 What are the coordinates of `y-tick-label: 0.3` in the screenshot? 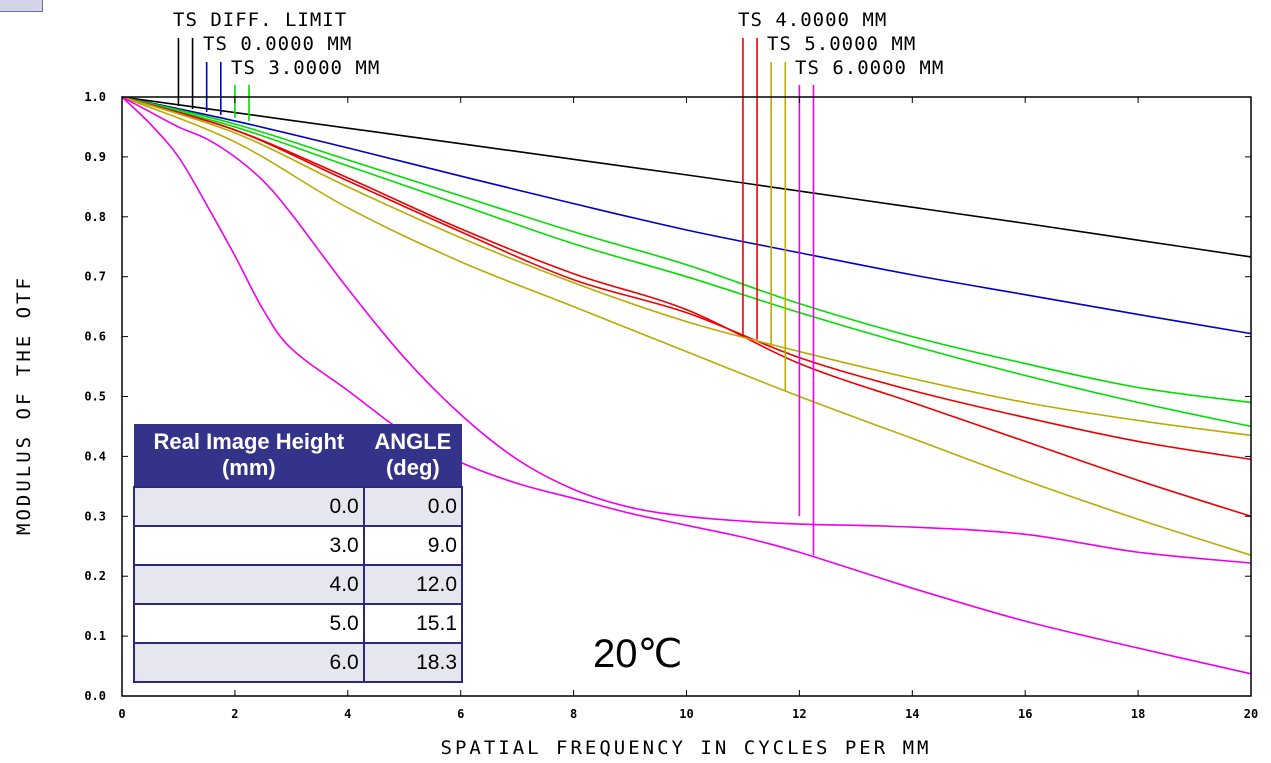 It's located at (95, 516).